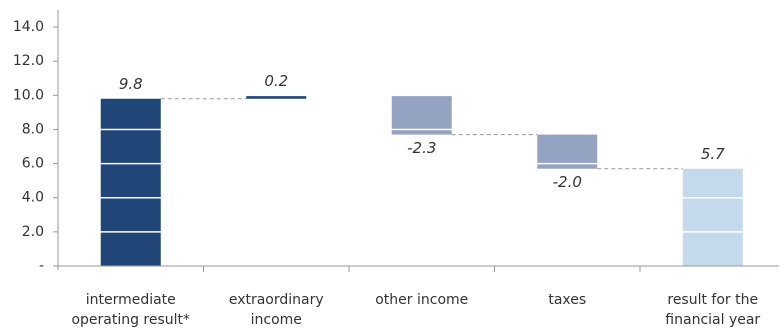  Describe the element at coordinates (131, 84) in the screenshot. I see `value-label: 9.8` at that location.